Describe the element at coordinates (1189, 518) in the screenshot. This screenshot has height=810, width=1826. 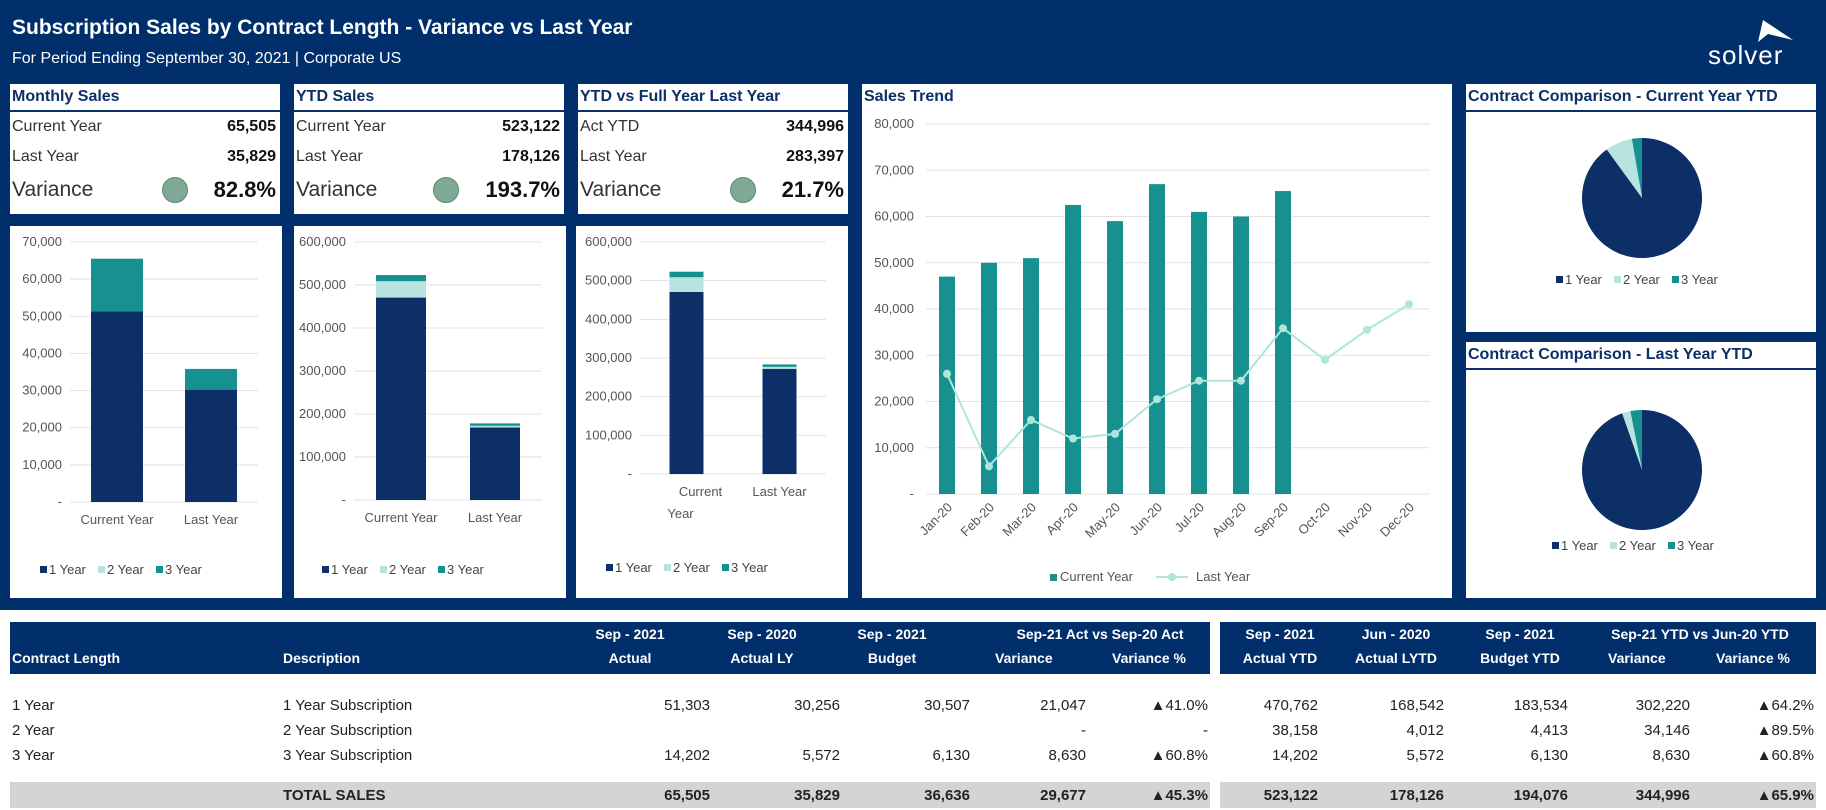
I see `x-tick-label: Jul-20` at that location.